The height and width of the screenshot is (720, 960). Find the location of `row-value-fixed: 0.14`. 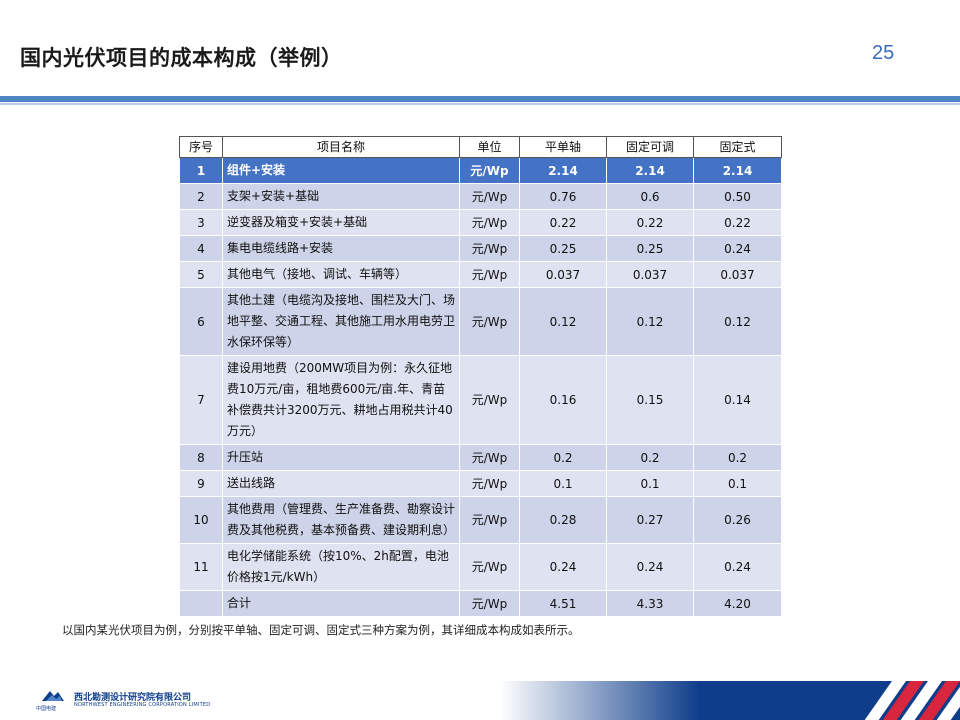

row-value-fixed: 0.14 is located at coordinates (737, 400).